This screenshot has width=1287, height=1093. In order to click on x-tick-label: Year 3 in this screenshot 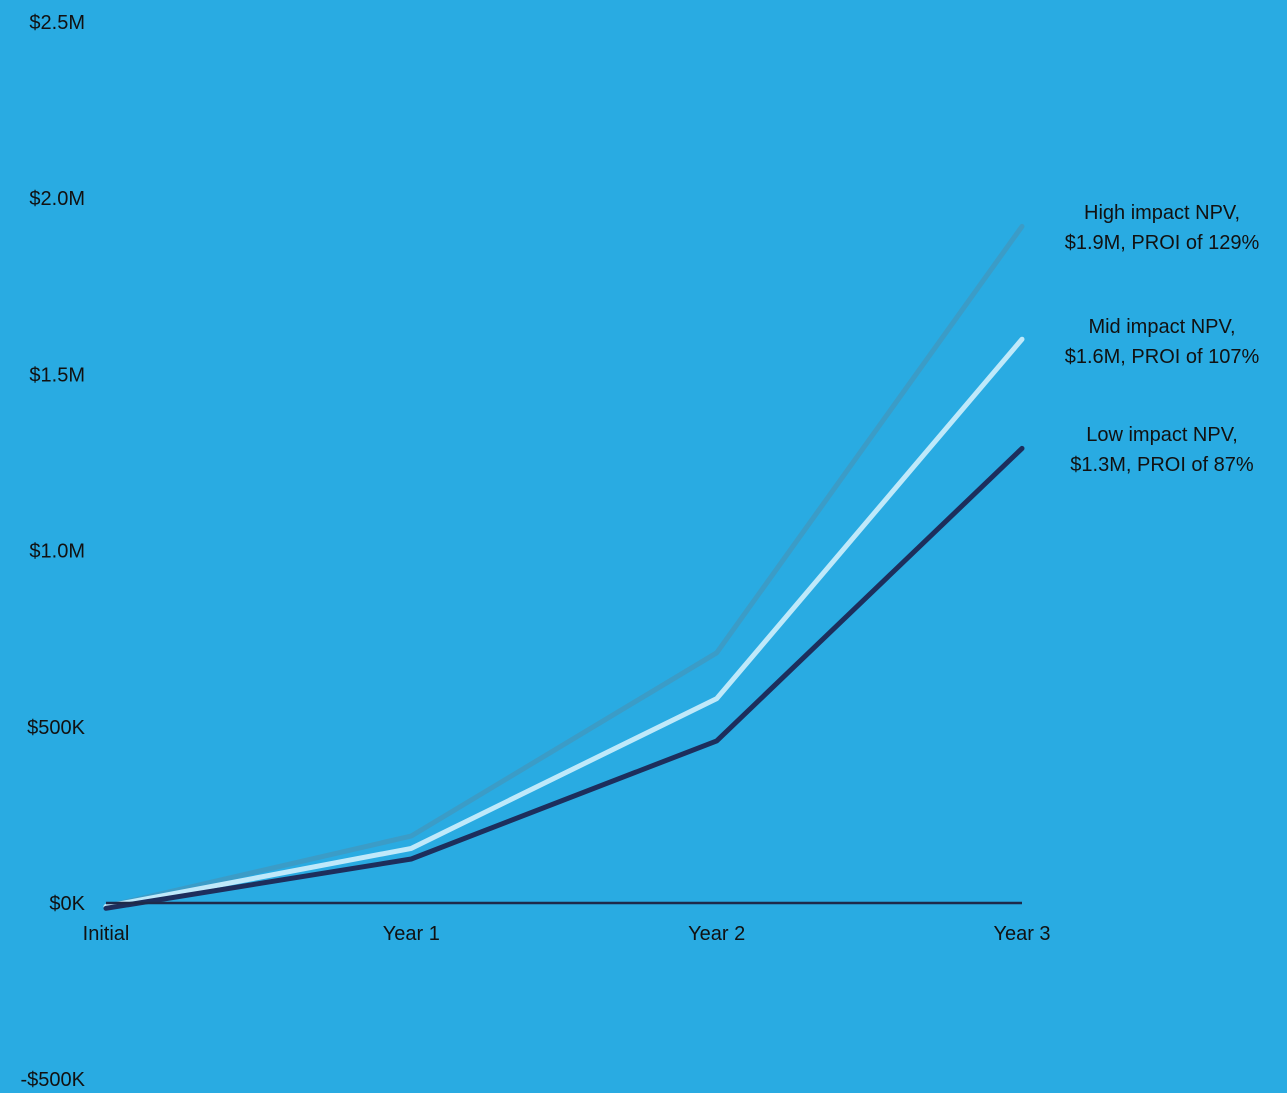, I will do `click(1021, 934)`.